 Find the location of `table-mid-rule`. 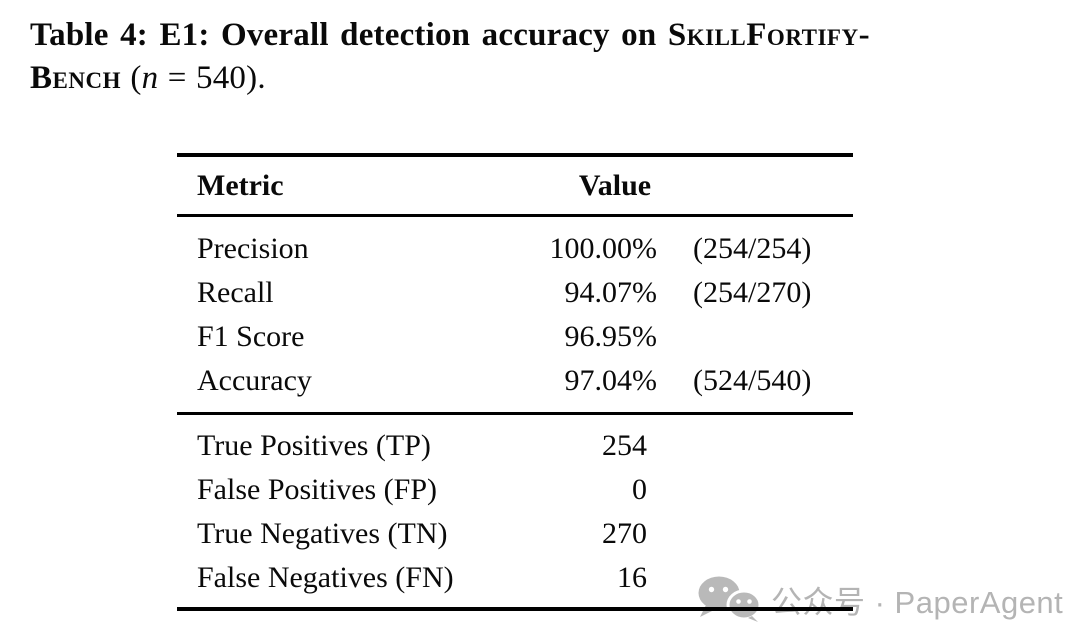

table-mid-rule is located at coordinates (515, 413).